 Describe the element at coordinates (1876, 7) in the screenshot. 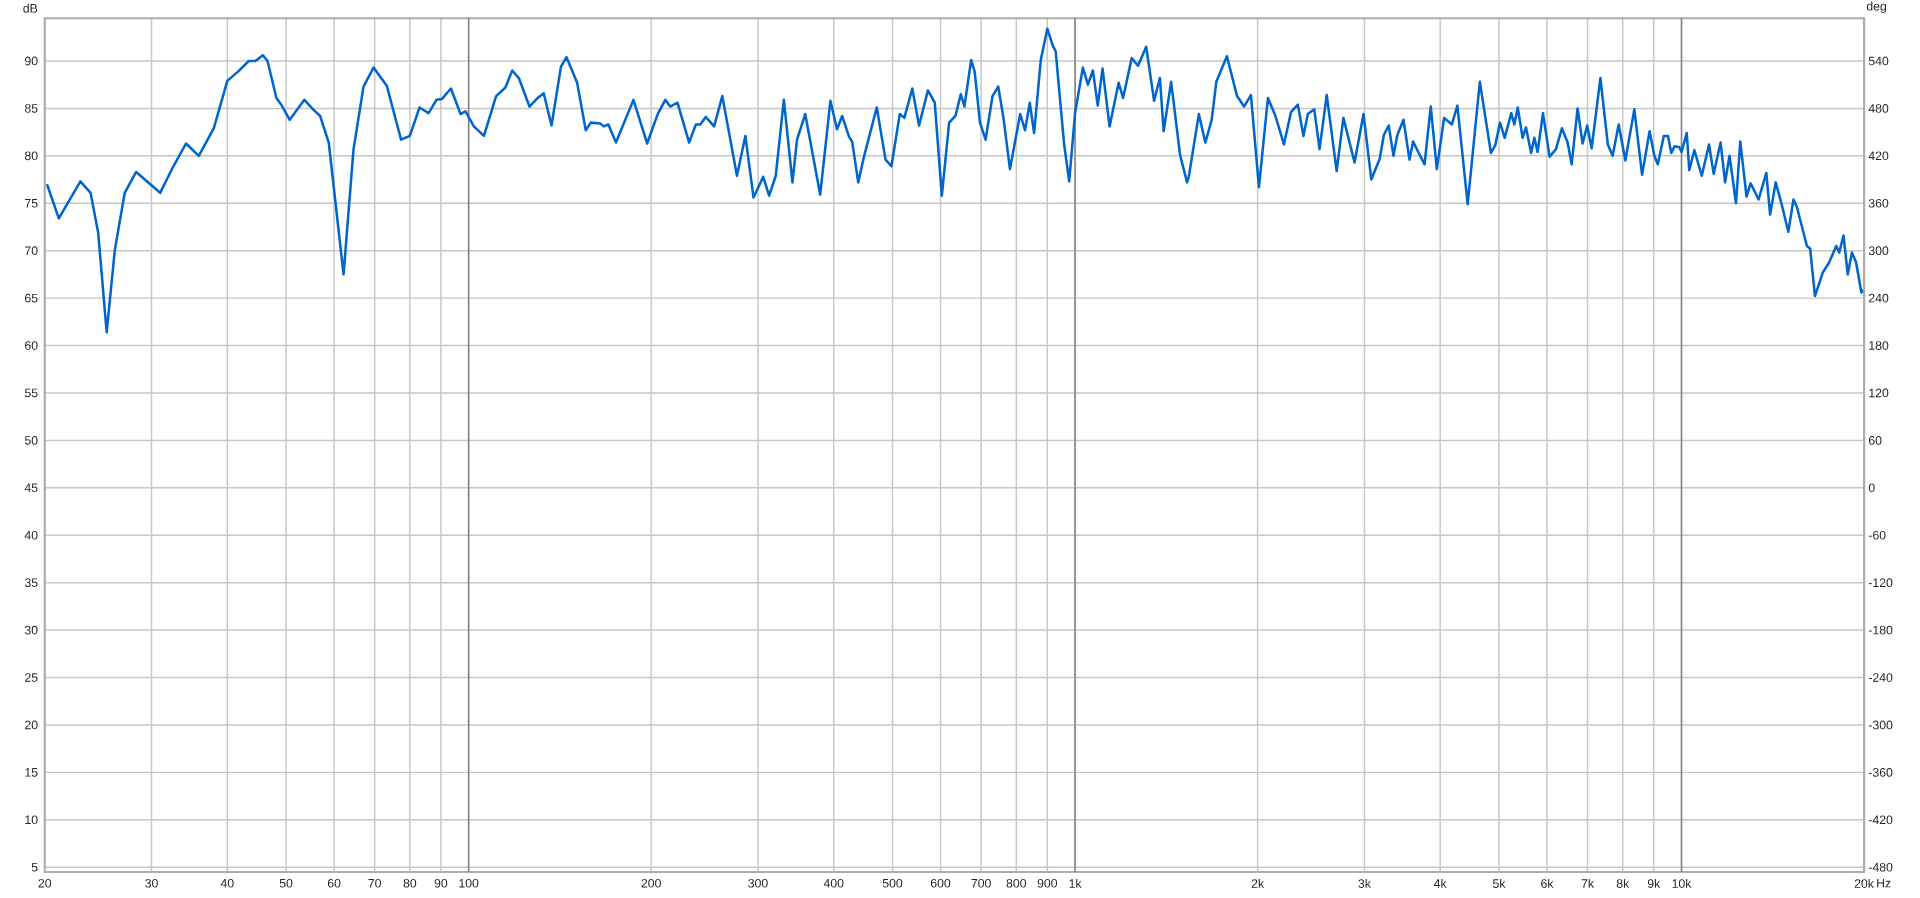

I see `y2-axis-title: deg` at that location.